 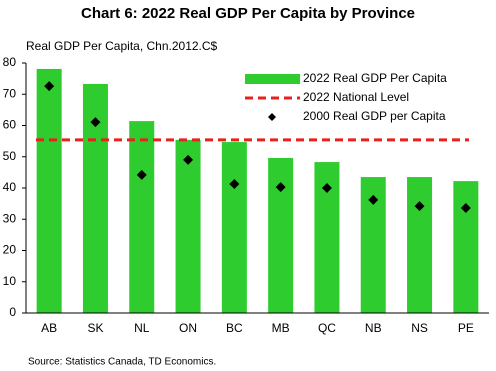 What do you see at coordinates (356, 97) in the screenshot?
I see `legend-label: 2022 National Level` at bounding box center [356, 97].